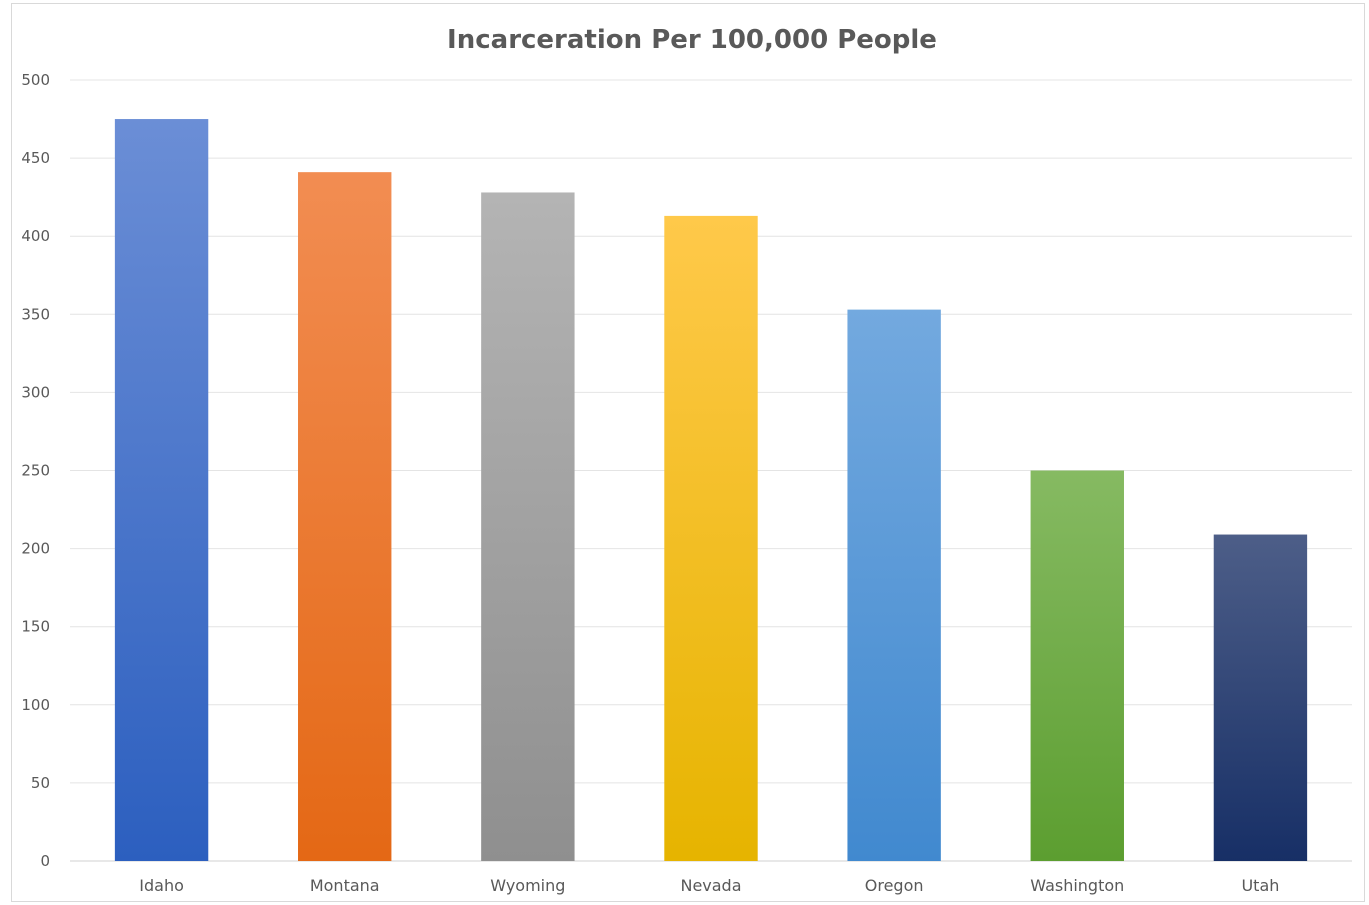 The height and width of the screenshot is (905, 1369). What do you see at coordinates (35, 627) in the screenshot?
I see `y-tick-label: 150` at bounding box center [35, 627].